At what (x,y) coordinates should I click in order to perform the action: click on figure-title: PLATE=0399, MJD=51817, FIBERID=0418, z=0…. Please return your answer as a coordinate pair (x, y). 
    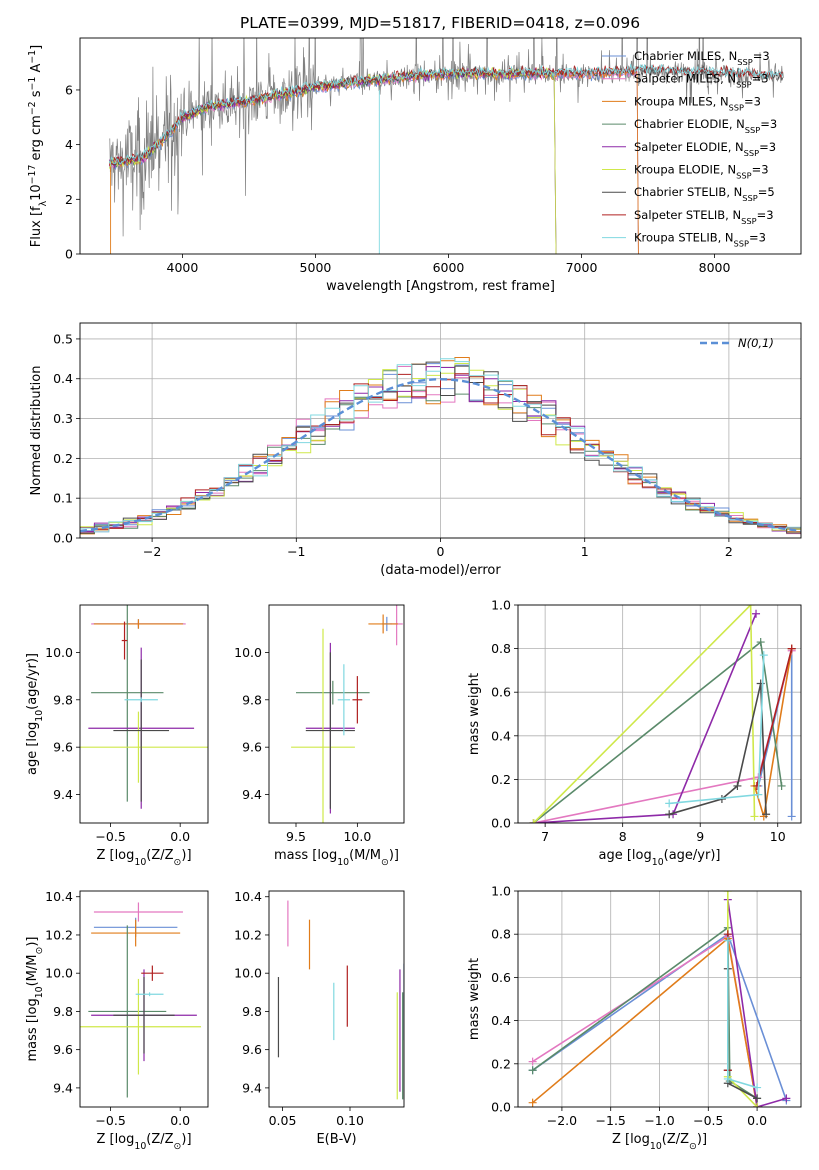
    Looking at the image, I should click on (440, 23).